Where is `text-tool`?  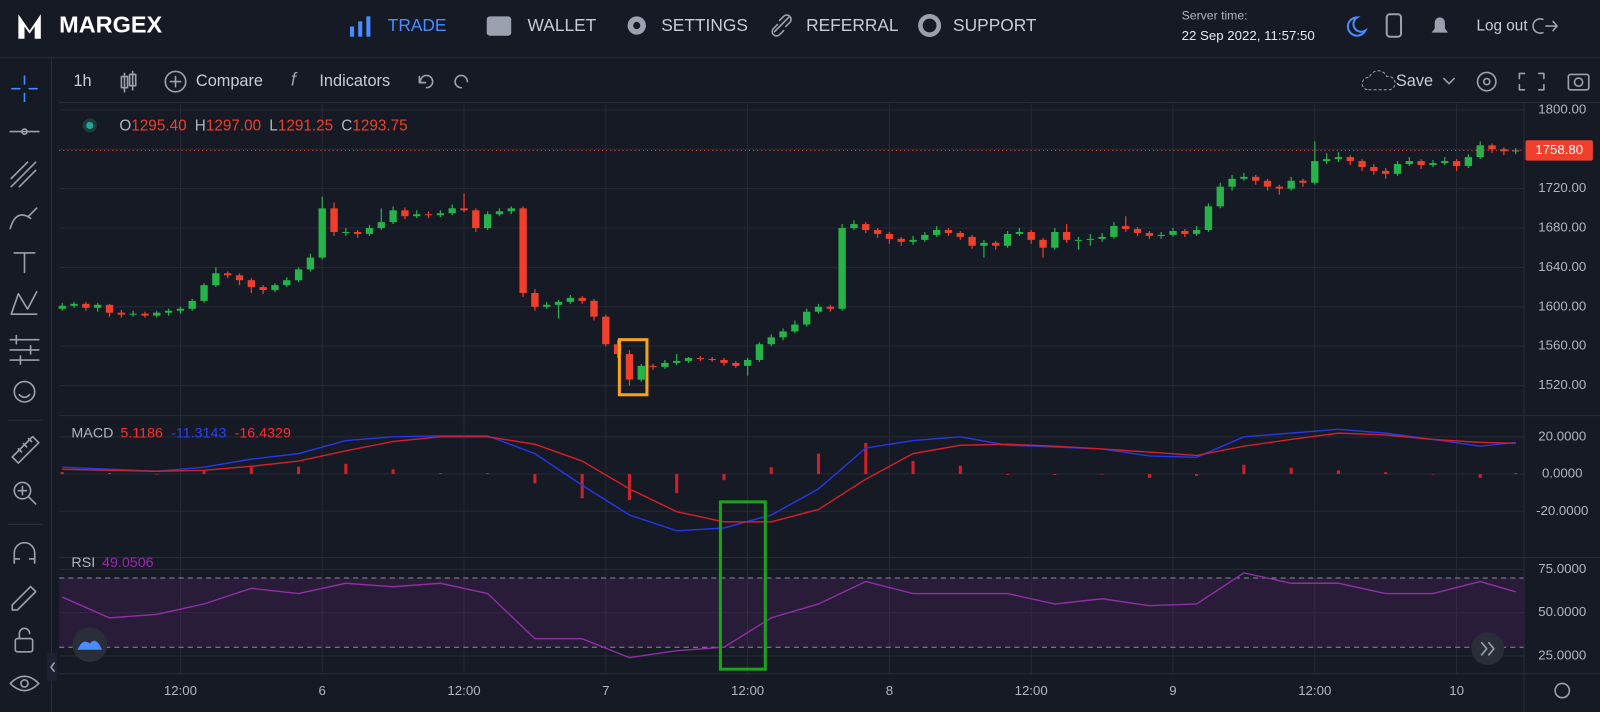 text-tool is located at coordinates (24, 263).